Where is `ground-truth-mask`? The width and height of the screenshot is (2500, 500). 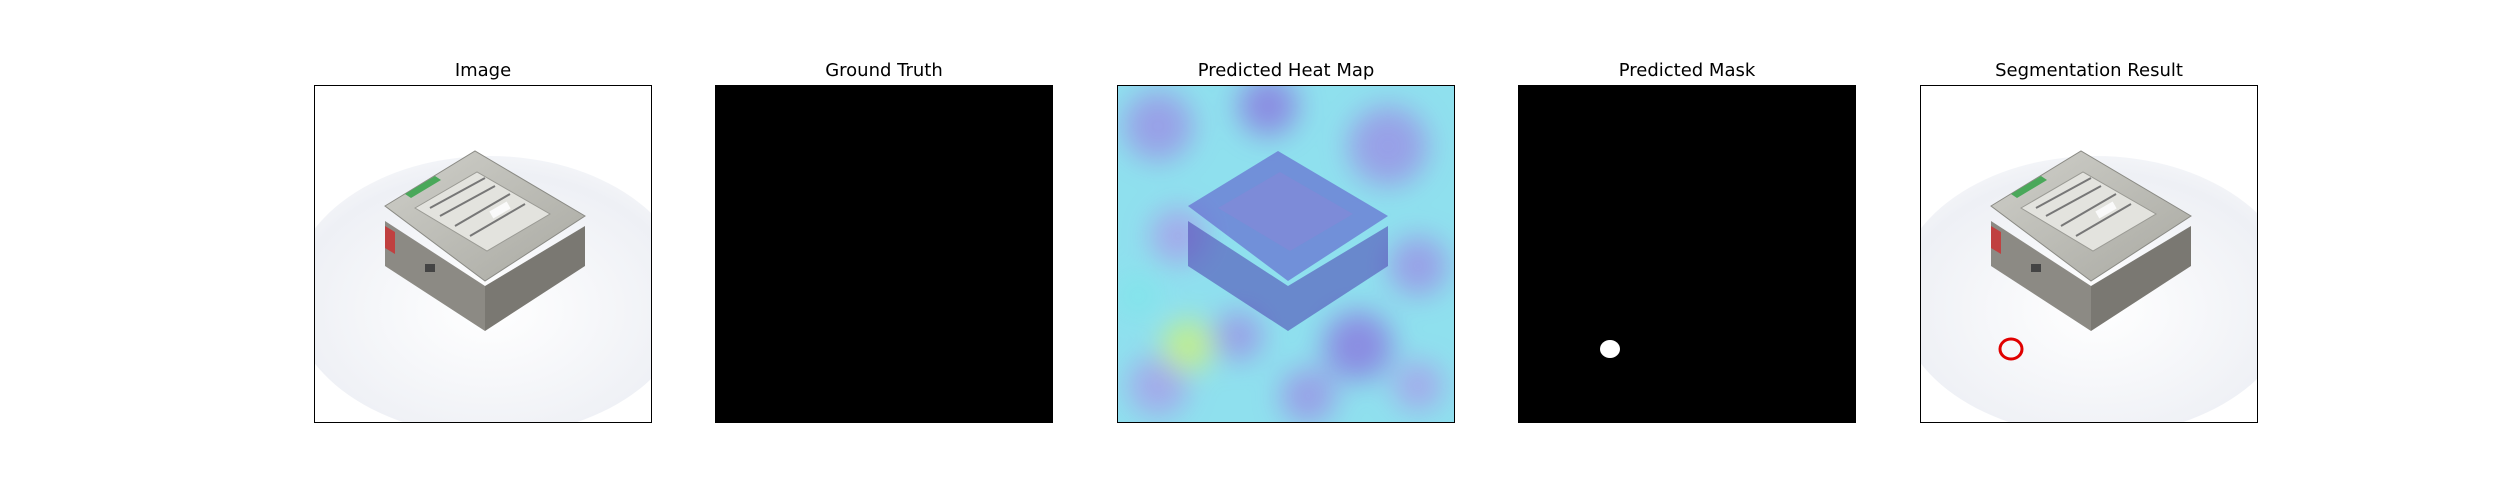 ground-truth-mask is located at coordinates (884, 254).